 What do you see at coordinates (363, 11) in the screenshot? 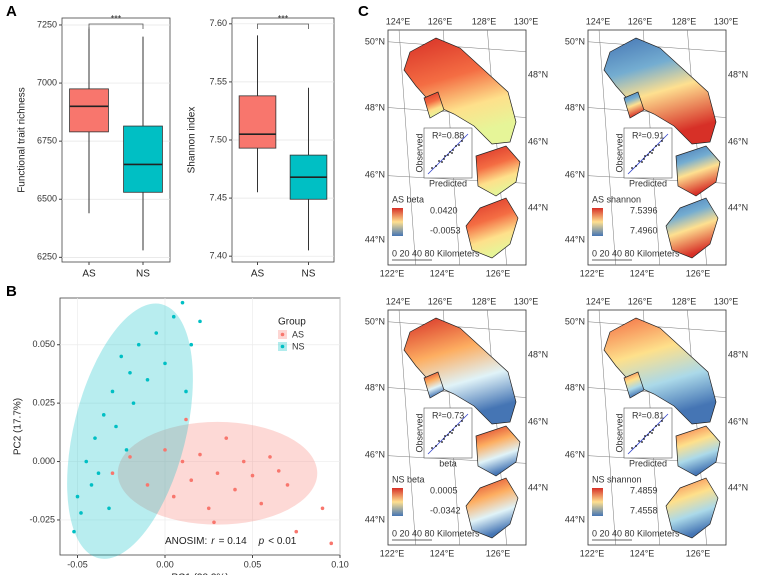
I see `panel-label: C` at bounding box center [363, 11].